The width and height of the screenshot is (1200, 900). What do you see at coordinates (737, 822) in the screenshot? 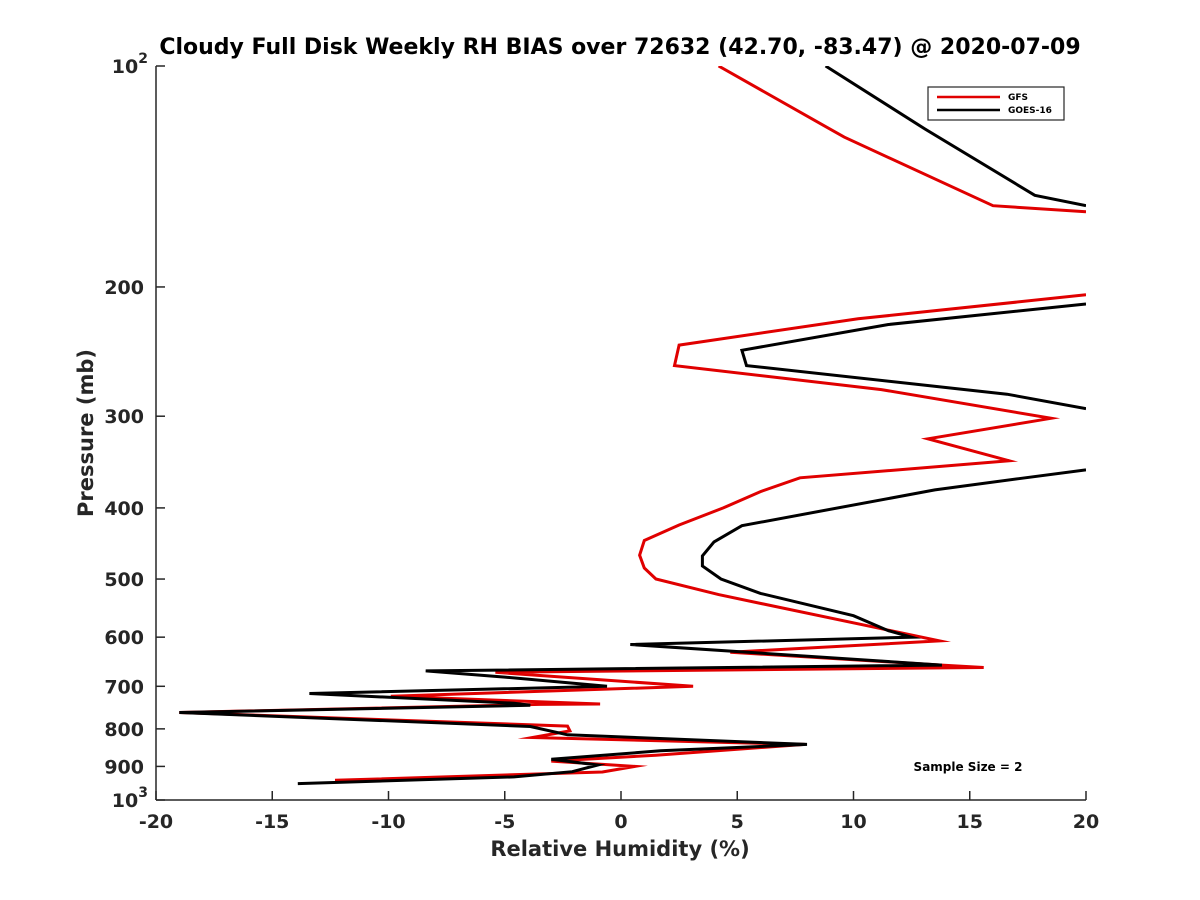
I see `x-tick-label: 5` at bounding box center [737, 822].